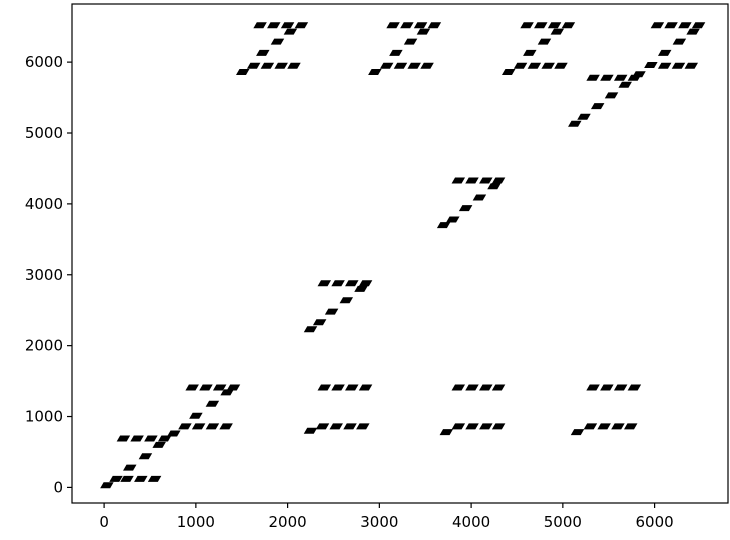 The image size is (730, 540). I want to click on y-tick-label: 2000, so click(44, 346).